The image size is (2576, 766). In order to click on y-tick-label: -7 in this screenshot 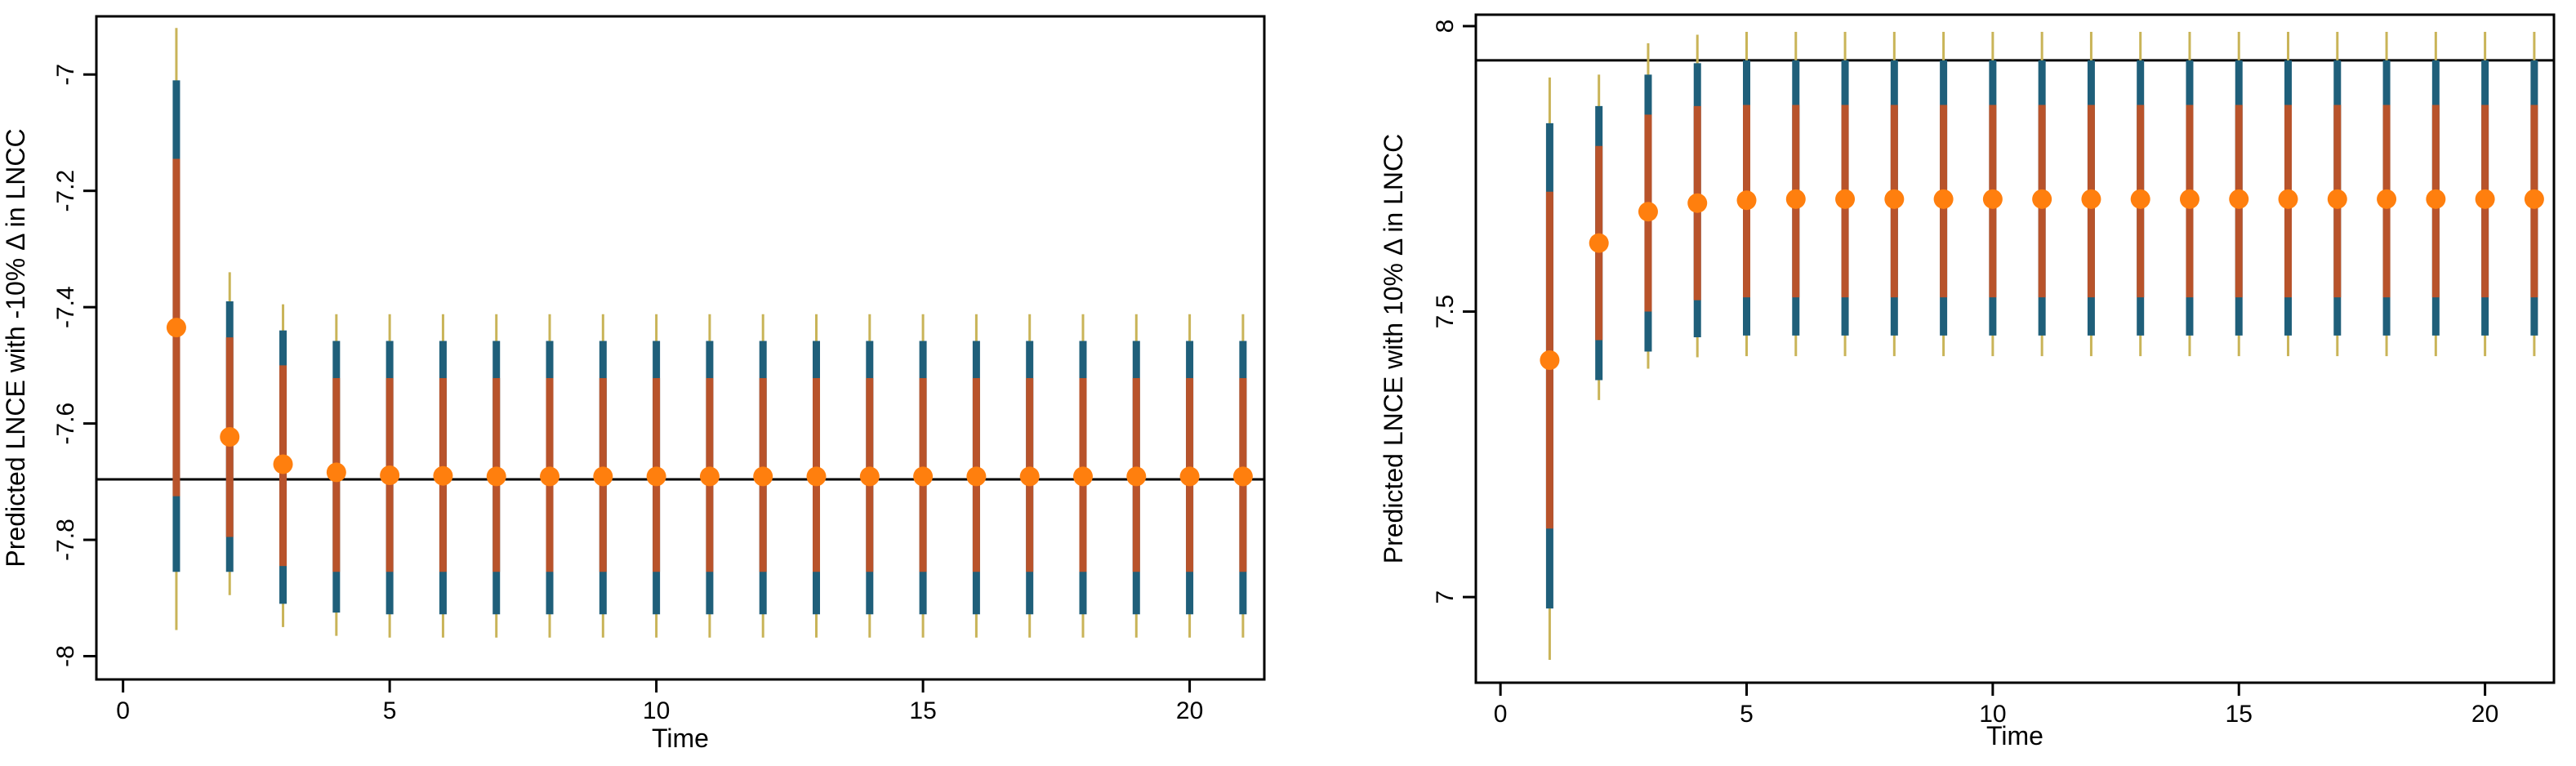, I will do `click(65, 75)`.